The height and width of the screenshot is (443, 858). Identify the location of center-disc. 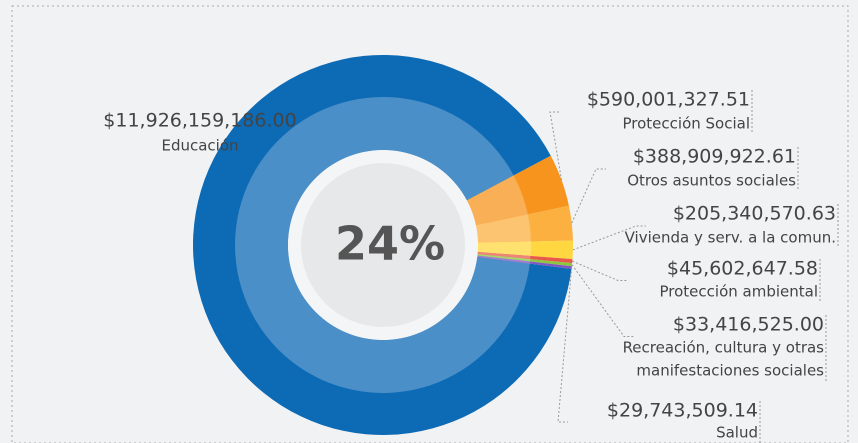
(383, 245).